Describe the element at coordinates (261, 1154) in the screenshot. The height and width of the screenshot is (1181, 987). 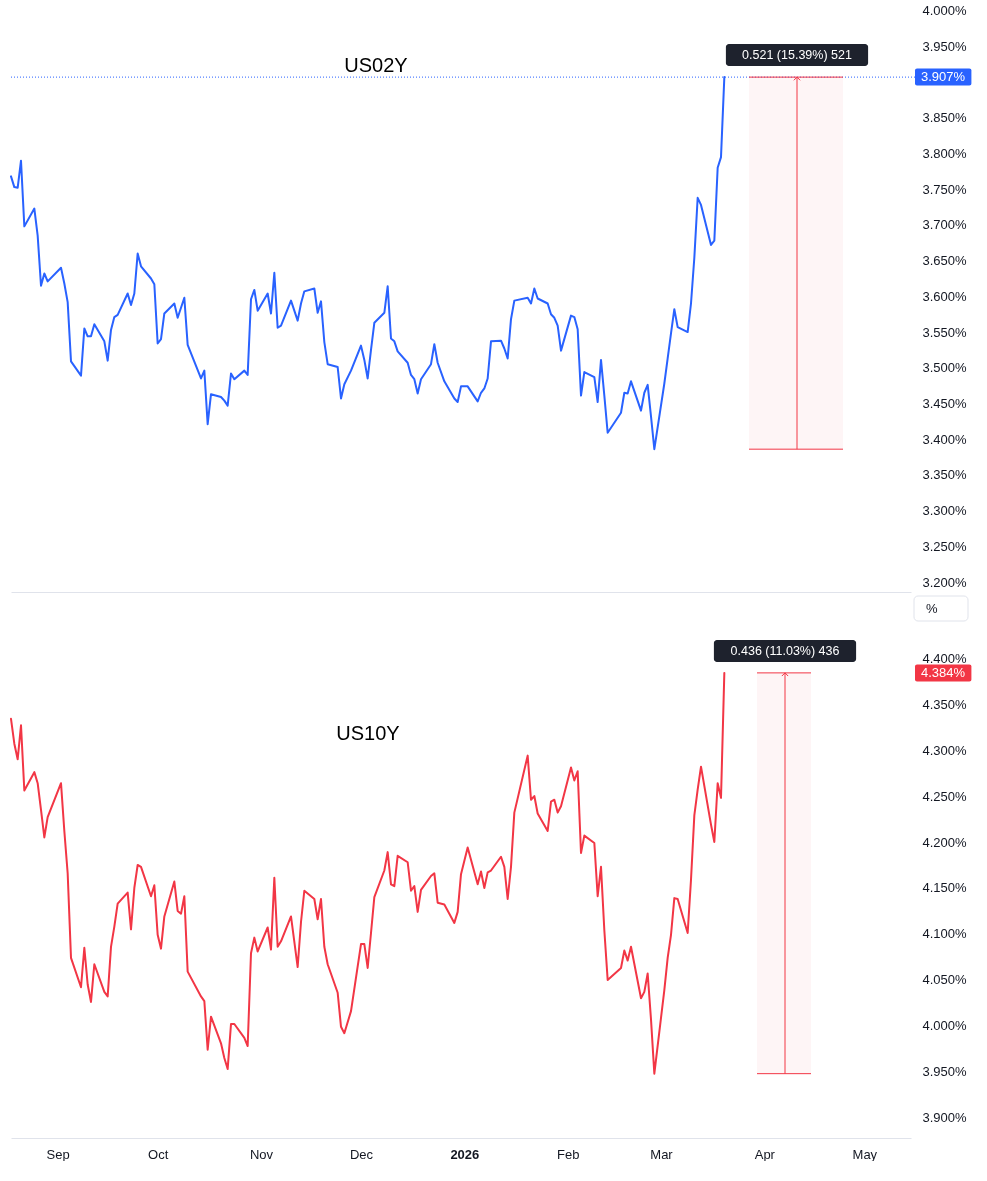
I see `x-tick-label: Nov` at that location.